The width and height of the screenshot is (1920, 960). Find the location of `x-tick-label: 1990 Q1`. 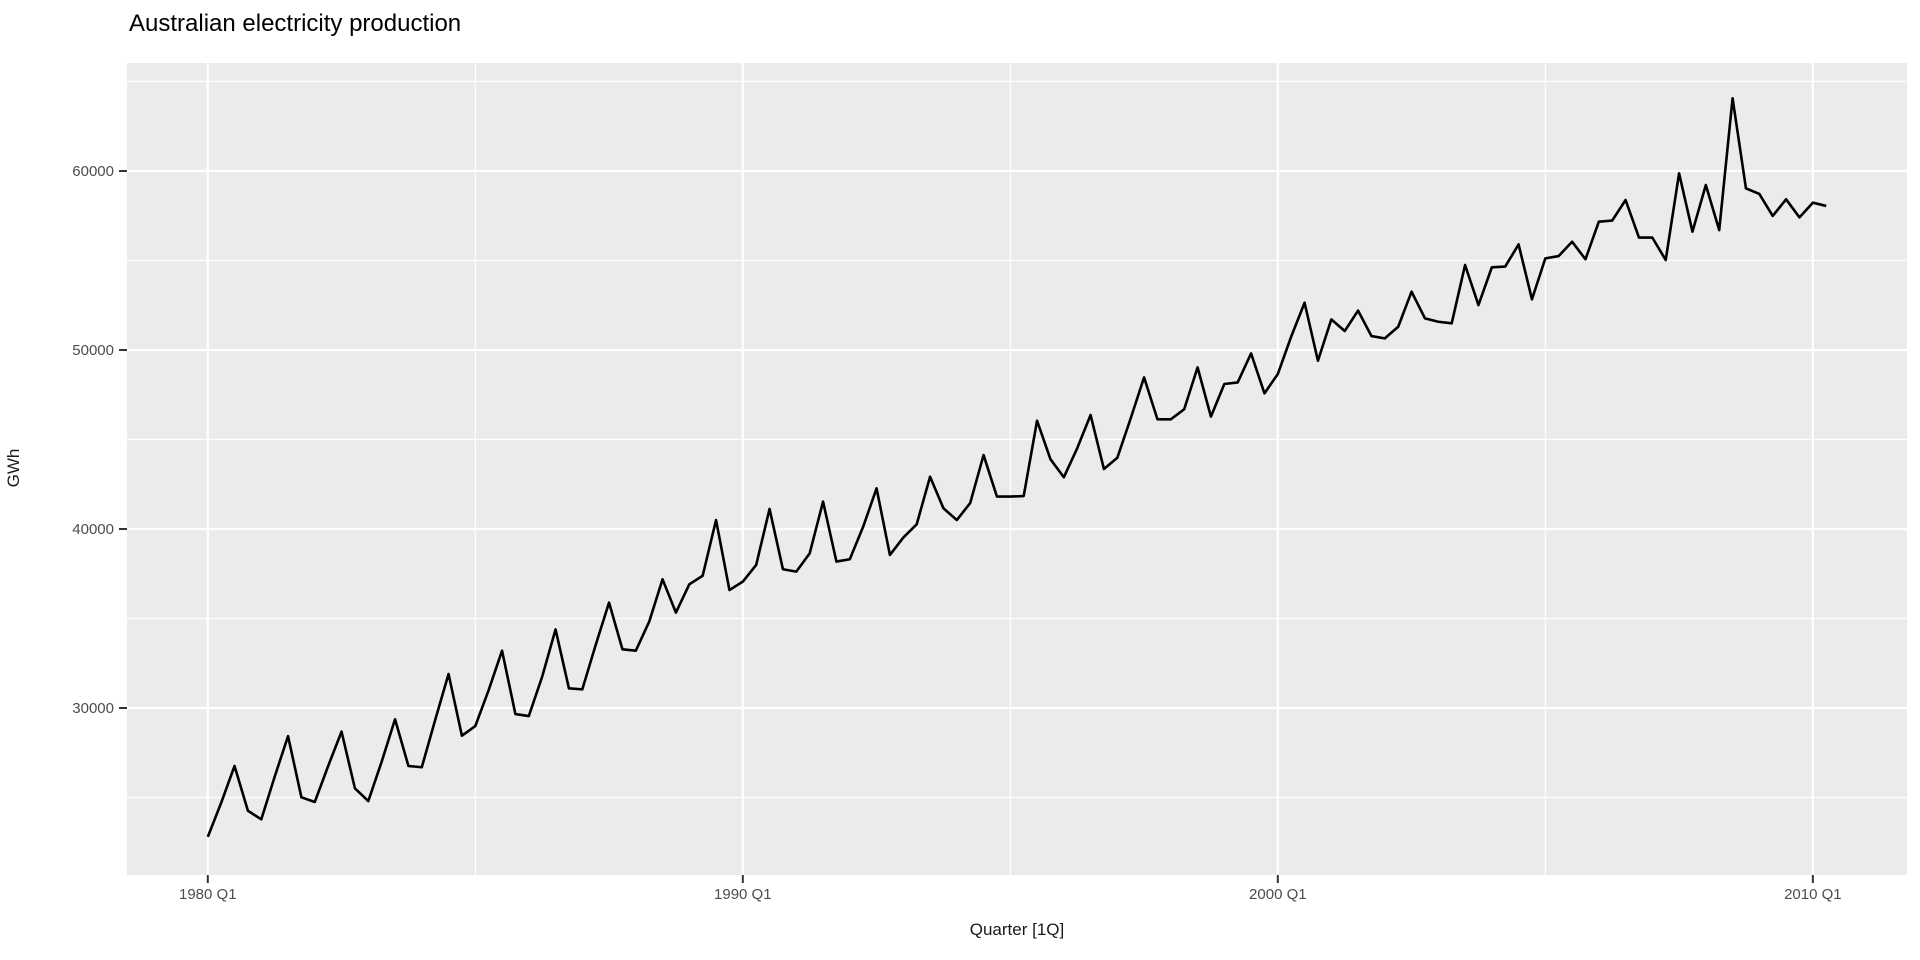

x-tick-label: 1990 Q1 is located at coordinates (743, 894).